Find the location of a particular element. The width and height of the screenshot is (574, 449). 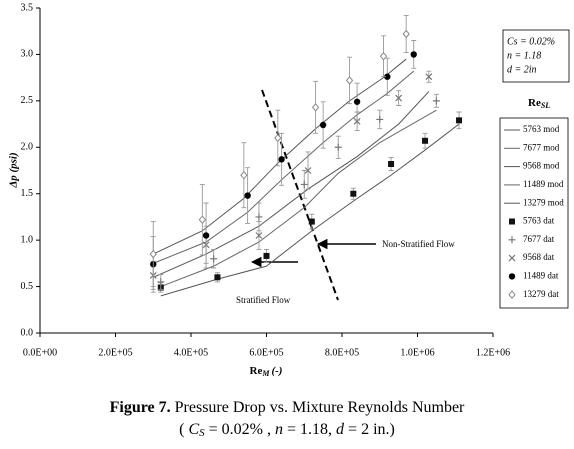

x-label-main: Re is located at coordinates (256, 371).